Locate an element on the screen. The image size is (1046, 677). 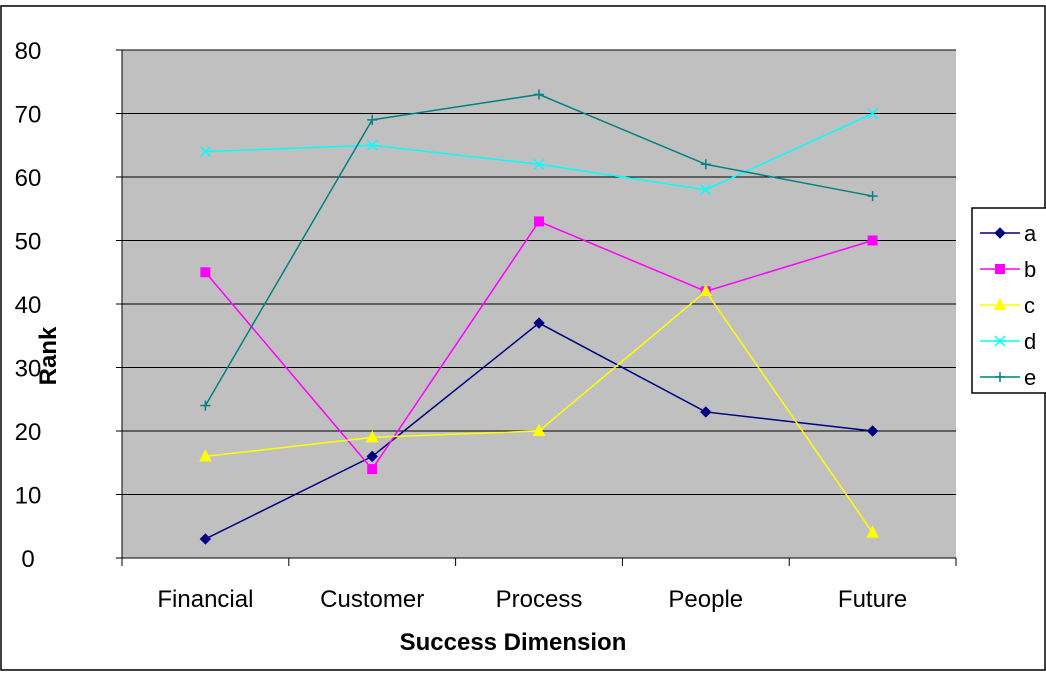
y-axis-title: Rank is located at coordinates (48, 355).